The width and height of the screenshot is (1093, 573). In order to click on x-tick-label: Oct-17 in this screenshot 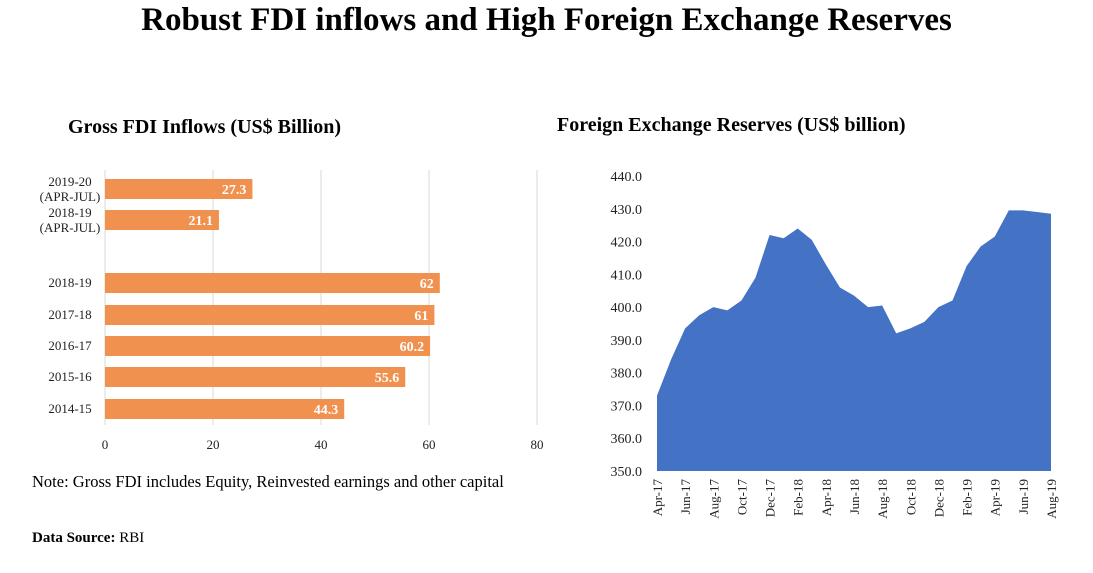, I will do `click(741, 497)`.